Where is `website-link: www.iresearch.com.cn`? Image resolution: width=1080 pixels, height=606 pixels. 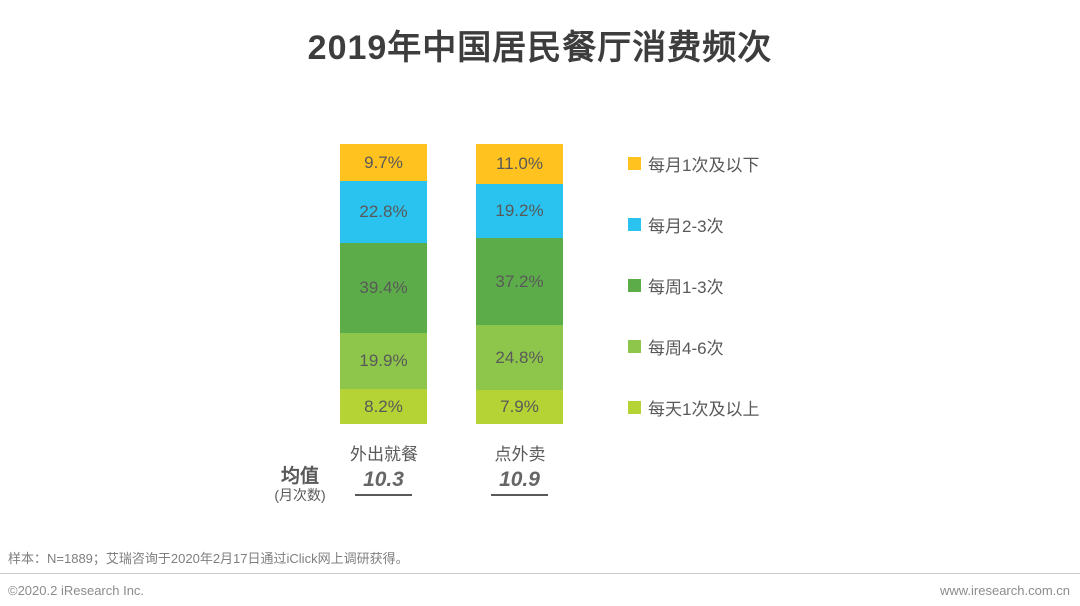
website-link: www.iresearch.com.cn is located at coordinates (1004, 590).